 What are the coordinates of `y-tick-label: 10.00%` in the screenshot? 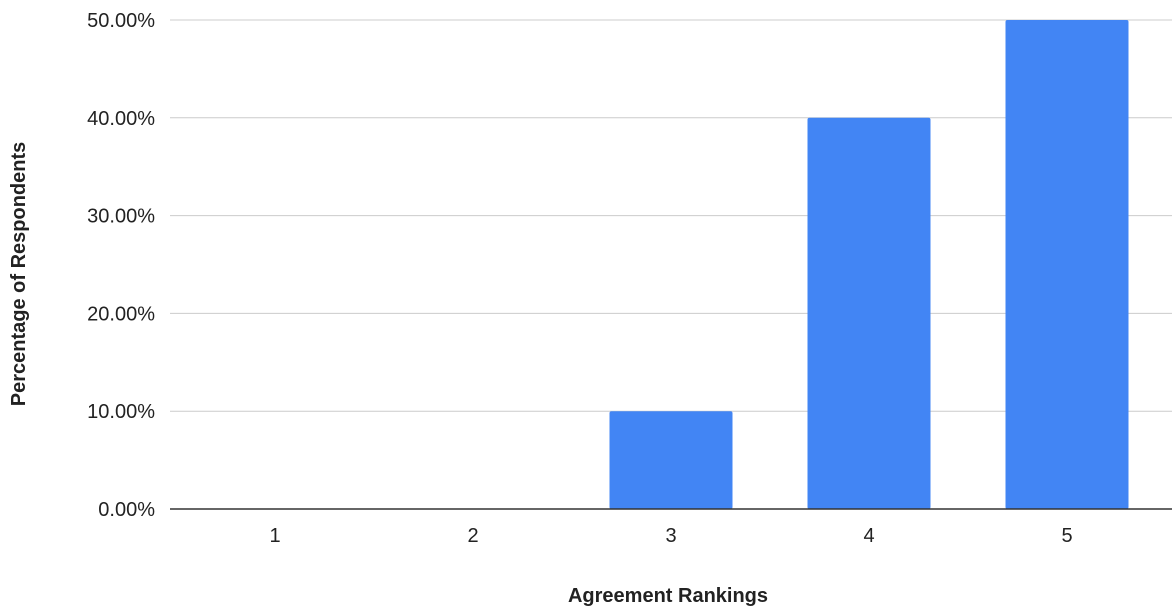 It's located at (121, 412).